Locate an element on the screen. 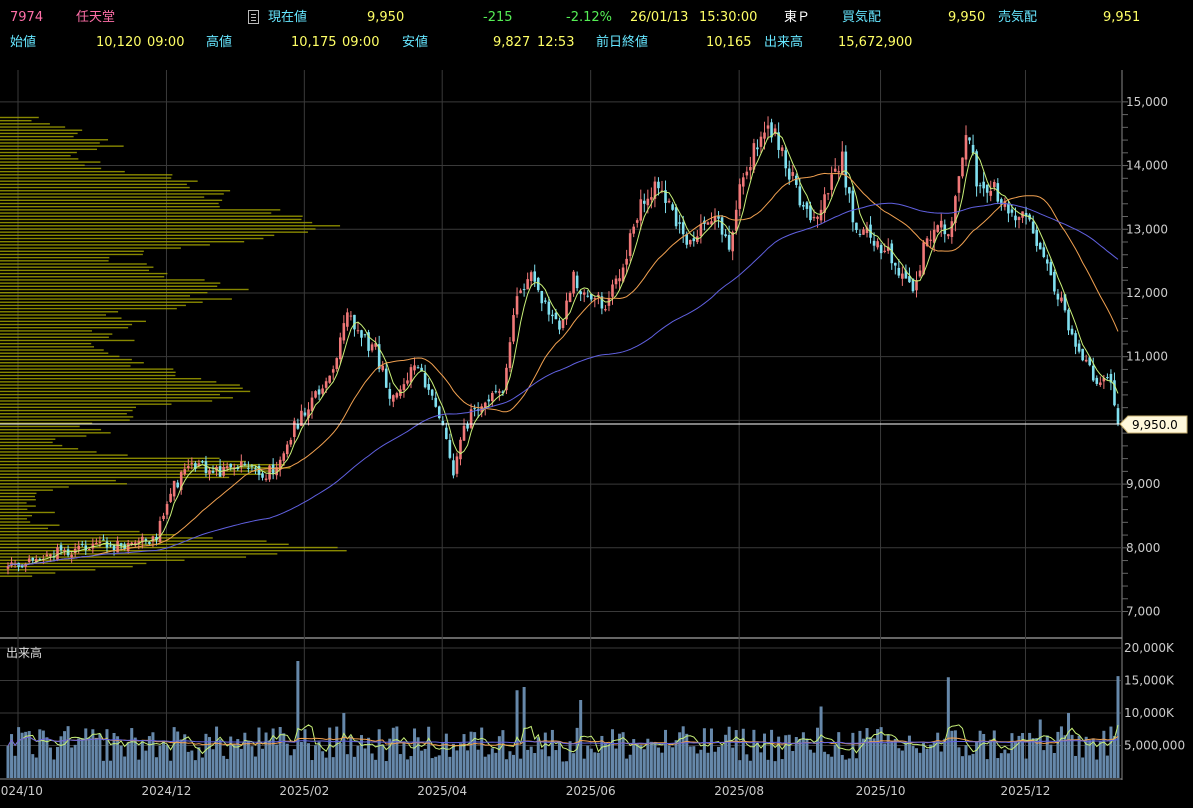 This screenshot has height=808, width=1193. quote-date: 26/01/13 is located at coordinates (659, 17).